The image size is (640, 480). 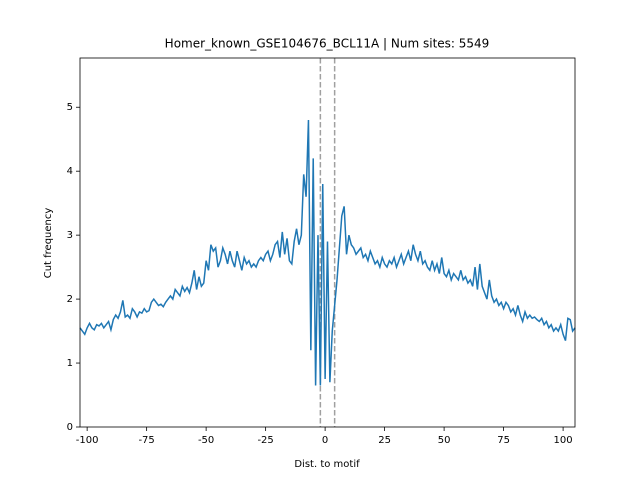 I want to click on y-tick-label: 2, so click(x=70, y=299).